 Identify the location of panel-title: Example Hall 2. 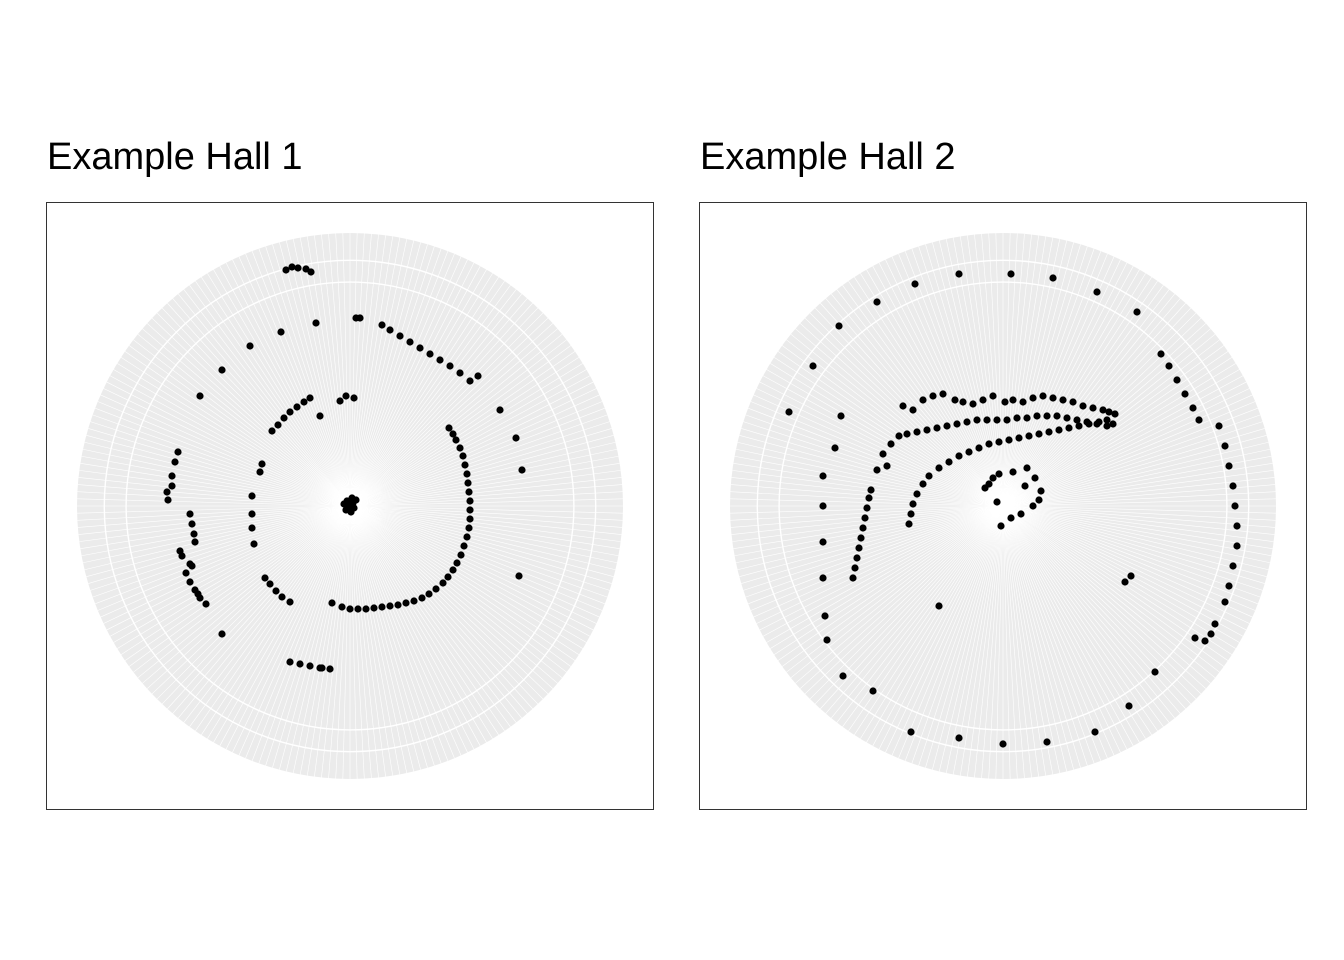
(828, 157).